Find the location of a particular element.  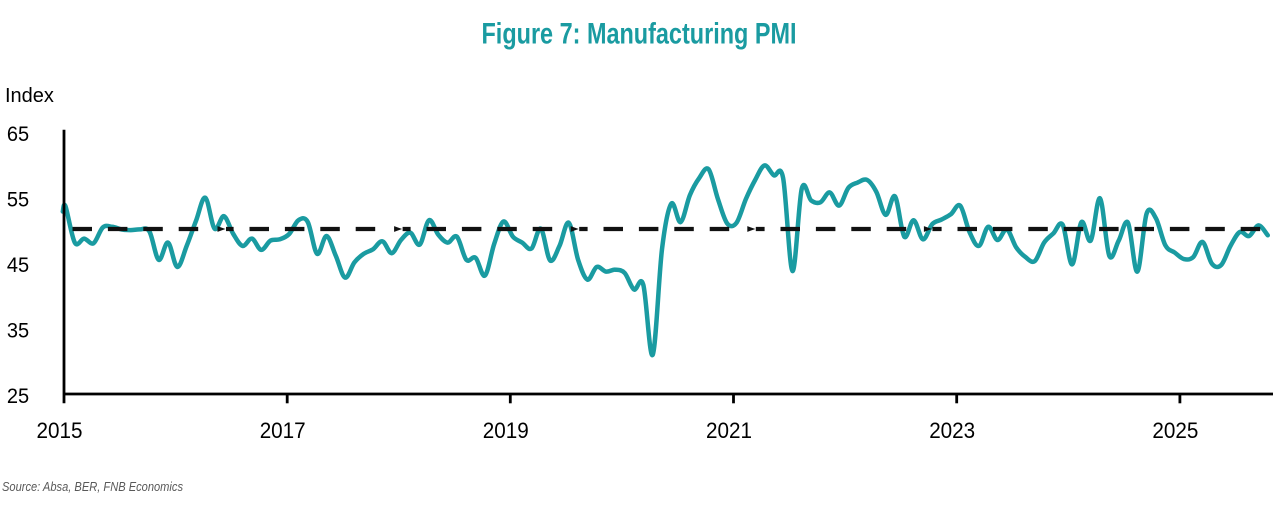

svg-text: 2021 is located at coordinates (729, 430).